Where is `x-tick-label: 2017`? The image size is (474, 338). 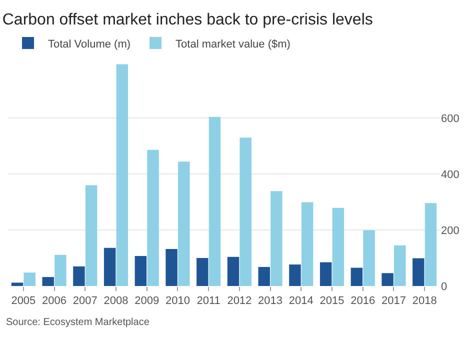 x-tick-label: 2017 is located at coordinates (393, 301).